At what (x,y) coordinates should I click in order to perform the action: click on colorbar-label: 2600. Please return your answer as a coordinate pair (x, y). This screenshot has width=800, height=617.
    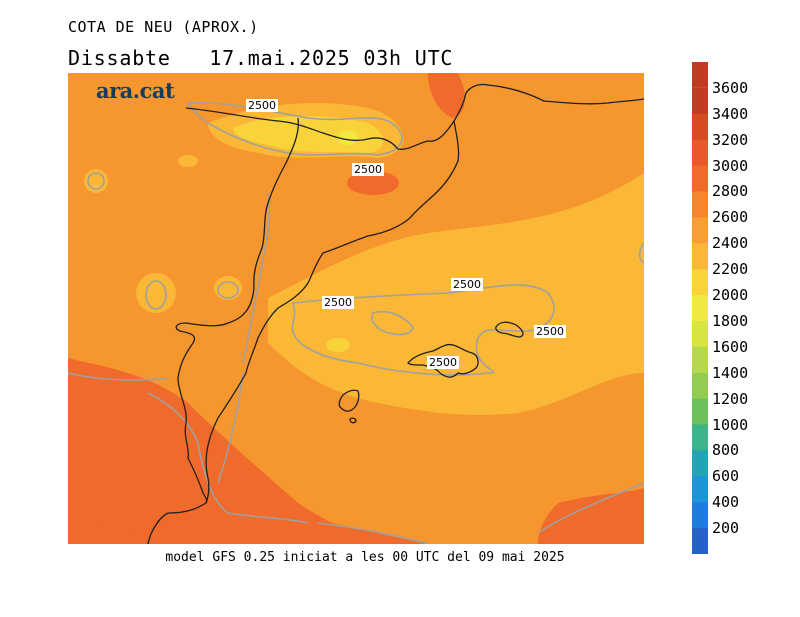
    Looking at the image, I should click on (730, 217).